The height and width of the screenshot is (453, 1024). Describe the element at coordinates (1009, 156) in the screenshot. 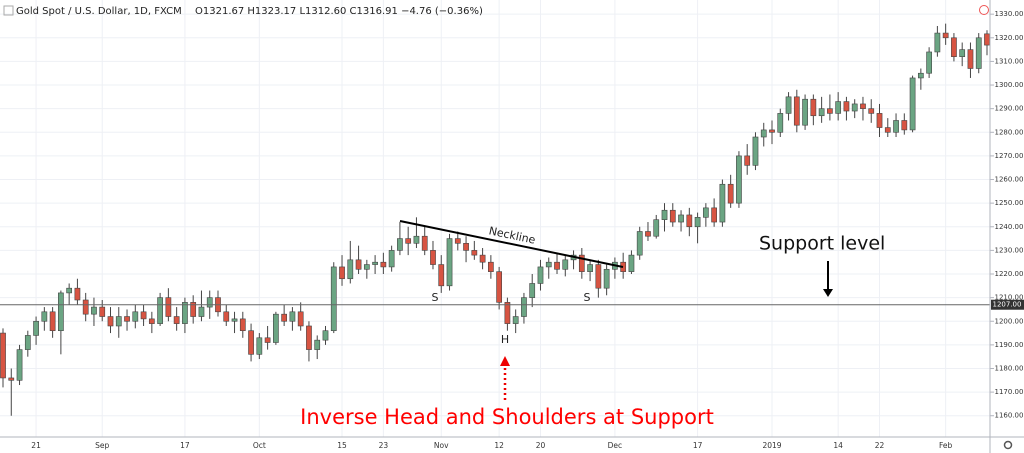

I see `y-tick-label: 1270.00` at that location.